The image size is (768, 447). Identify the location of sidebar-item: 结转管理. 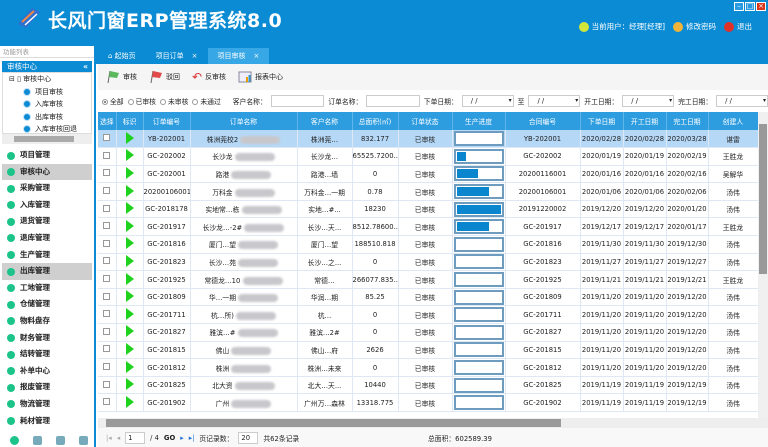
(47, 354).